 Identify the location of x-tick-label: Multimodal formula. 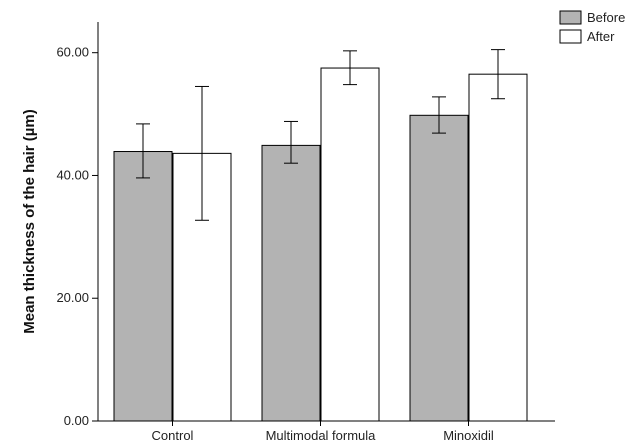
(321, 435).